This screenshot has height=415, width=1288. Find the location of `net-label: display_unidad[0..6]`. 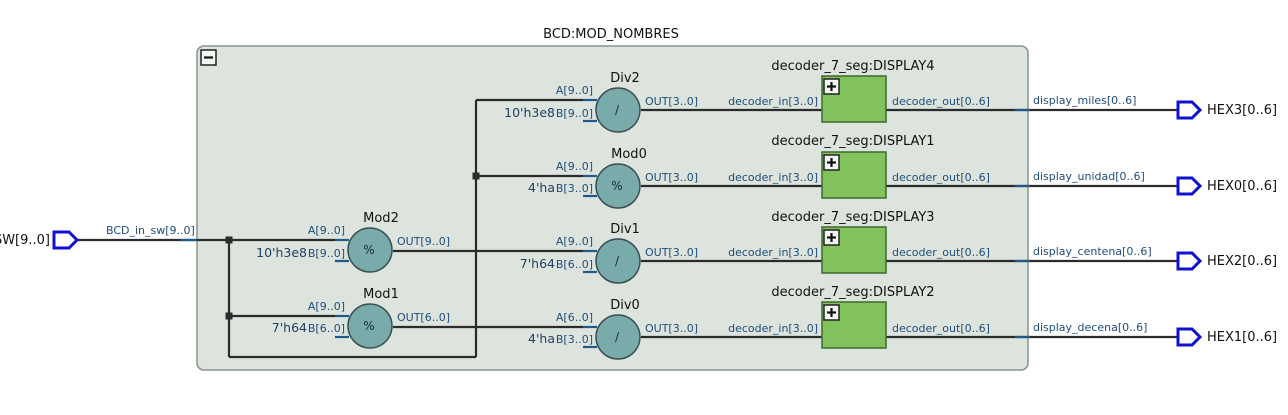

net-label: display_unidad[0..6] is located at coordinates (1089, 176).